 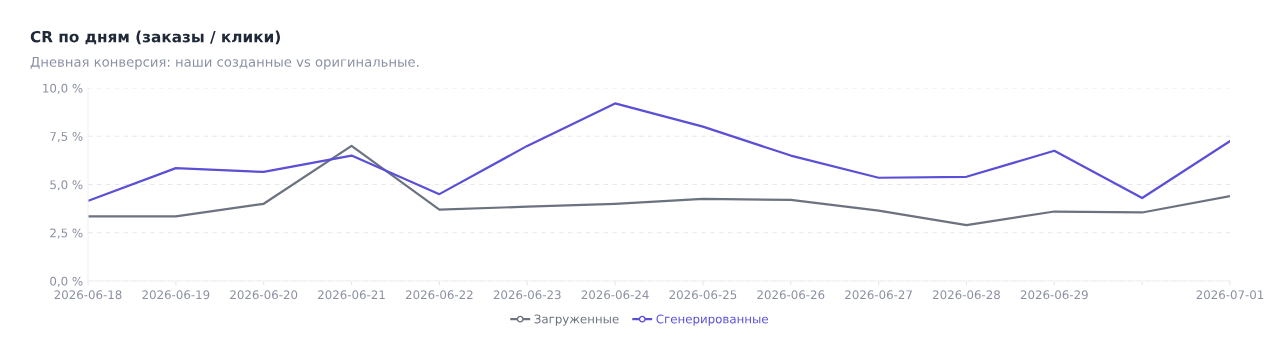 I want to click on x-tick-label: 2026-06-24, so click(x=615, y=295).